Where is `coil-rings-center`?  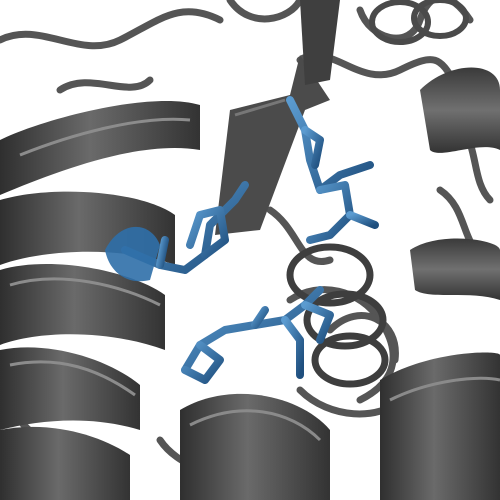 coil-rings-center is located at coordinates (337, 315).